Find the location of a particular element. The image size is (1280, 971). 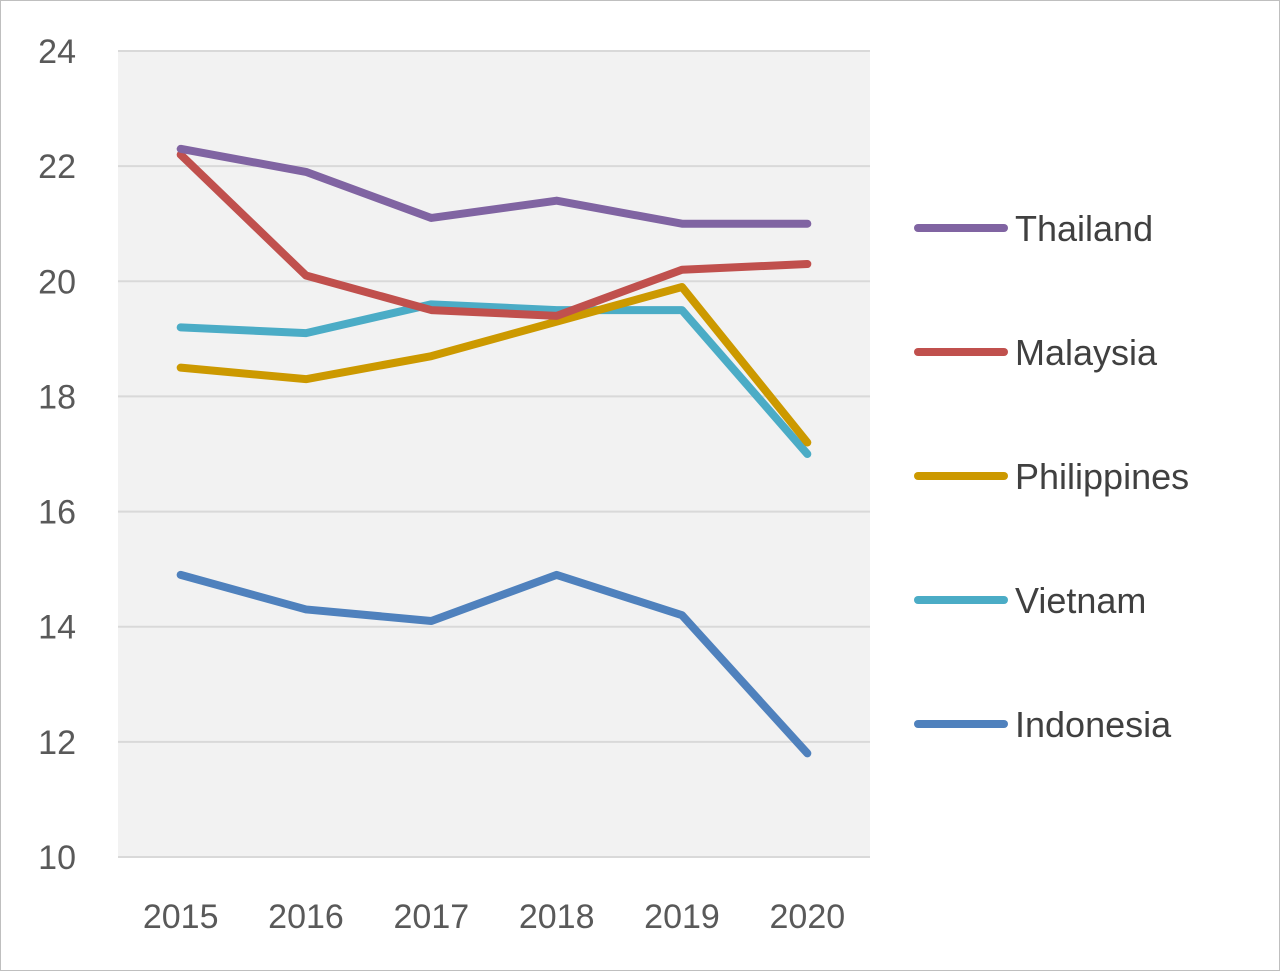

legend-label-indonesia: Indonesia is located at coordinates (1093, 724).